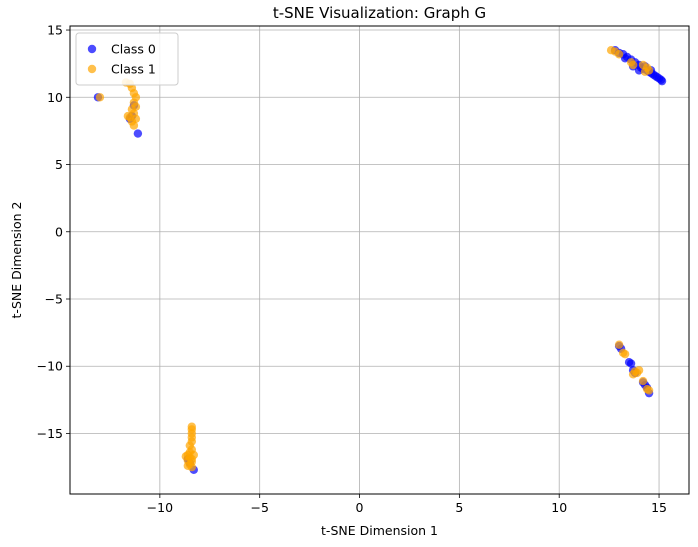 Image resolution: width=698 pixels, height=547 pixels. I want to click on legend-label: Class 1, so click(133, 69).